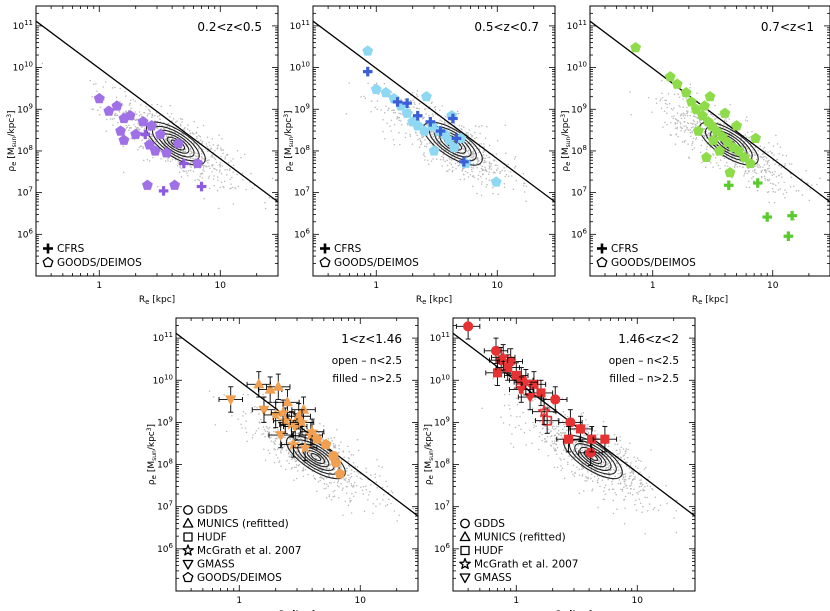 The width and height of the screenshot is (830, 611). What do you see at coordinates (644, 379) in the screenshot?
I see `morphology-note: filled – n>2.5` at bounding box center [644, 379].